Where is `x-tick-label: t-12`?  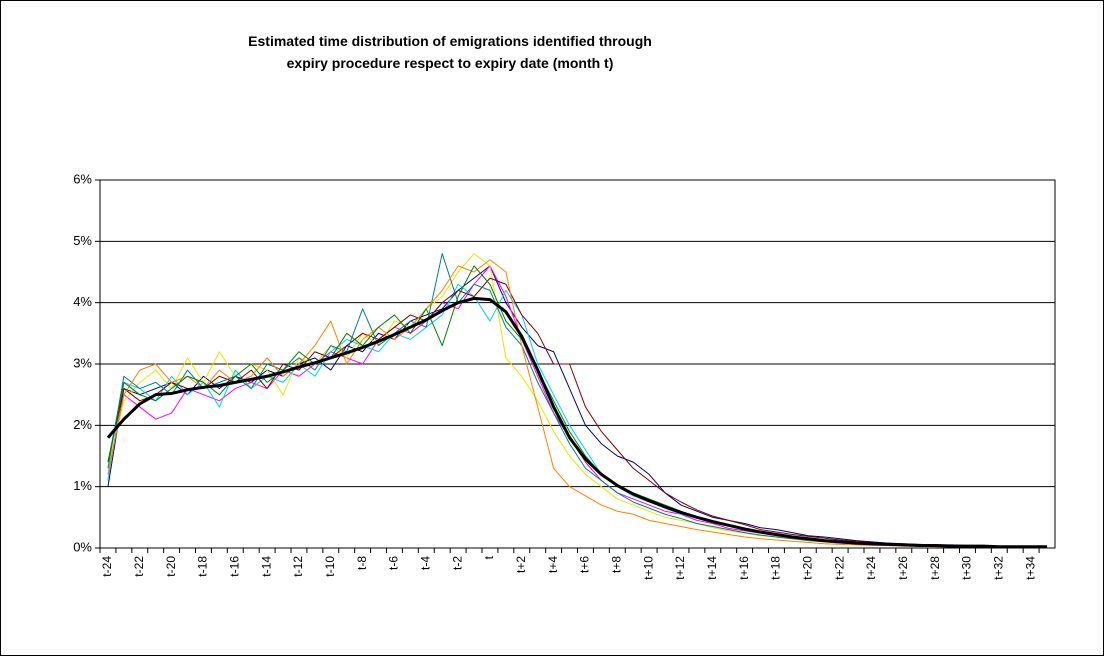
x-tick-label: t-12 is located at coordinates (298, 566).